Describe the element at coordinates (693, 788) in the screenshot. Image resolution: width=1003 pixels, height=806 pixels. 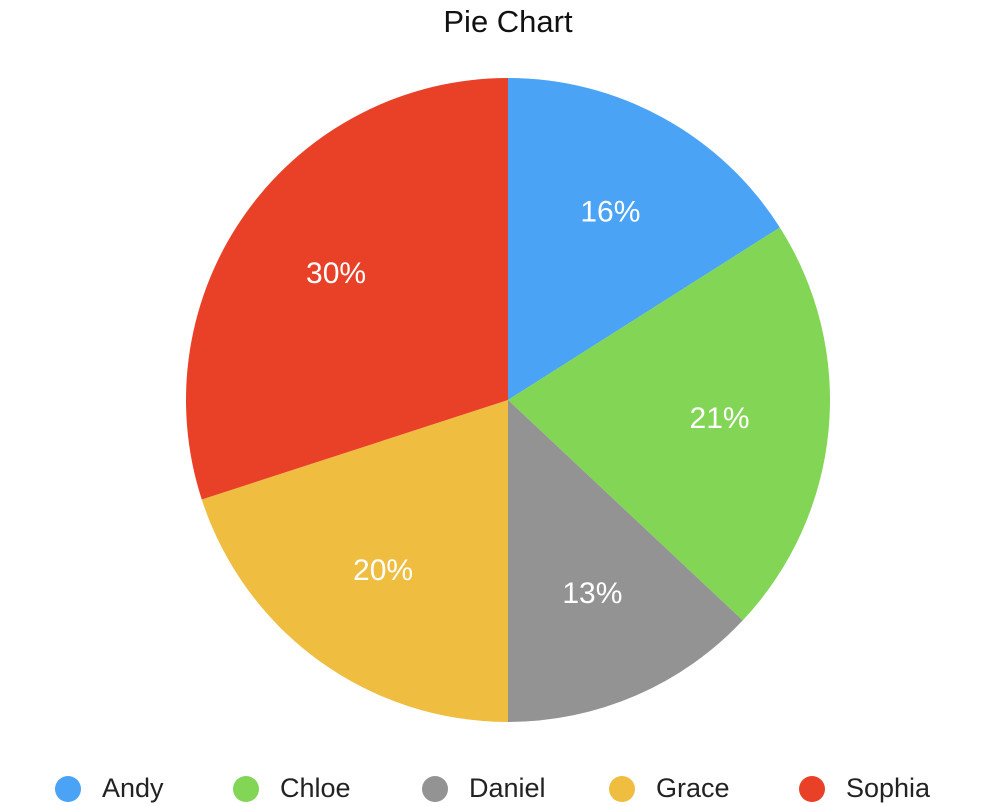
I see `legend-label: Grace` at that location.